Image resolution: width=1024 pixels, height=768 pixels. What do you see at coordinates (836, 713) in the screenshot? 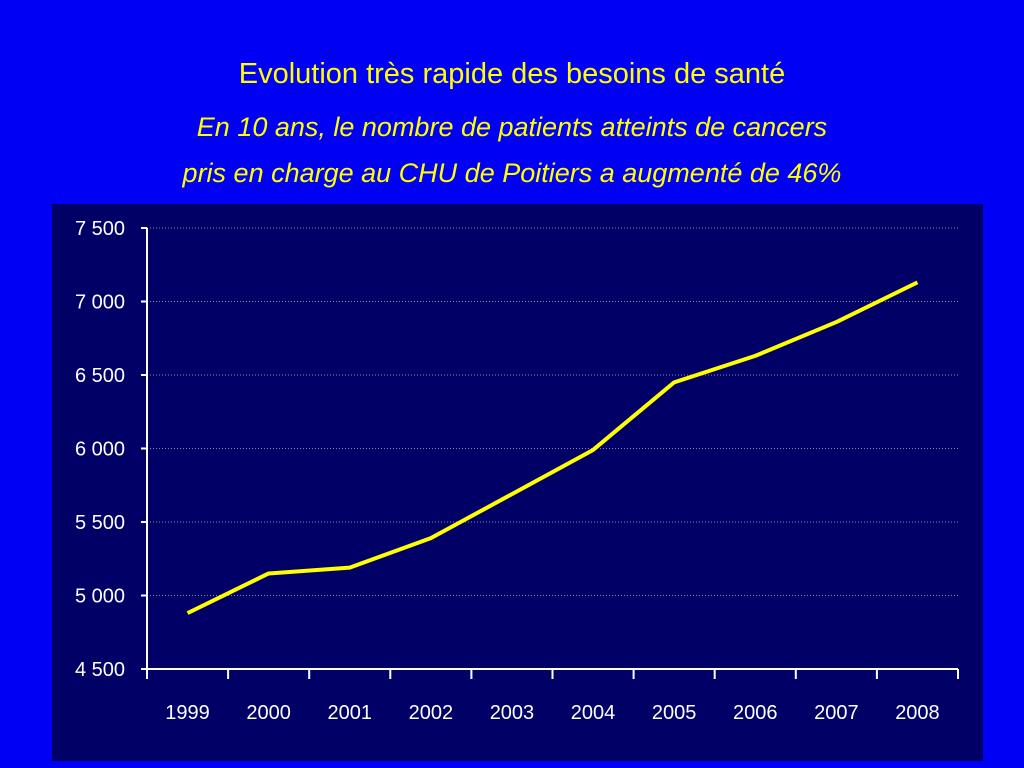
I see `x-tick-label: 2007` at bounding box center [836, 713].